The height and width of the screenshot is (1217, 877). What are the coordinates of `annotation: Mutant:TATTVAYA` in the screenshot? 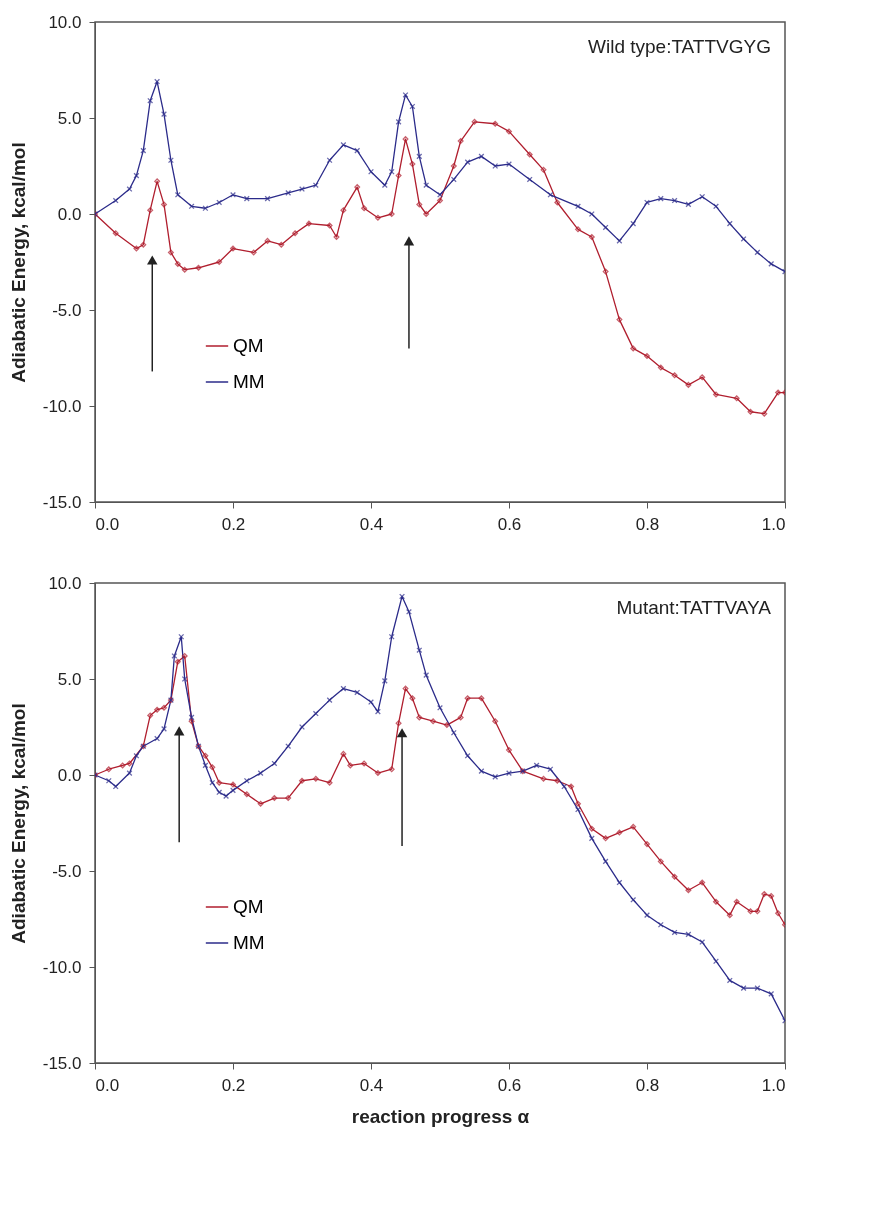 It's located at (694, 607).